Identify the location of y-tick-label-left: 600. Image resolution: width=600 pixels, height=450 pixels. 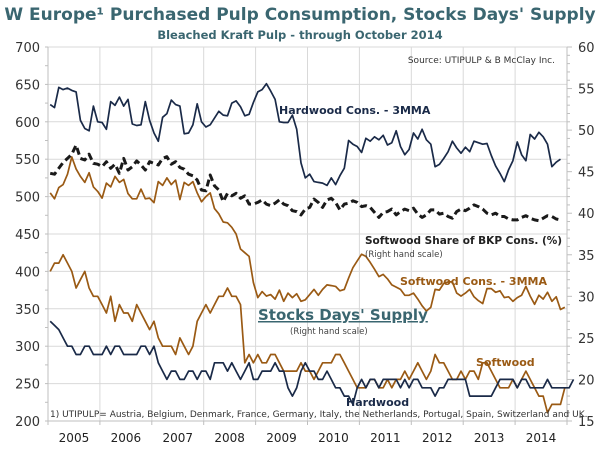
(27, 123).